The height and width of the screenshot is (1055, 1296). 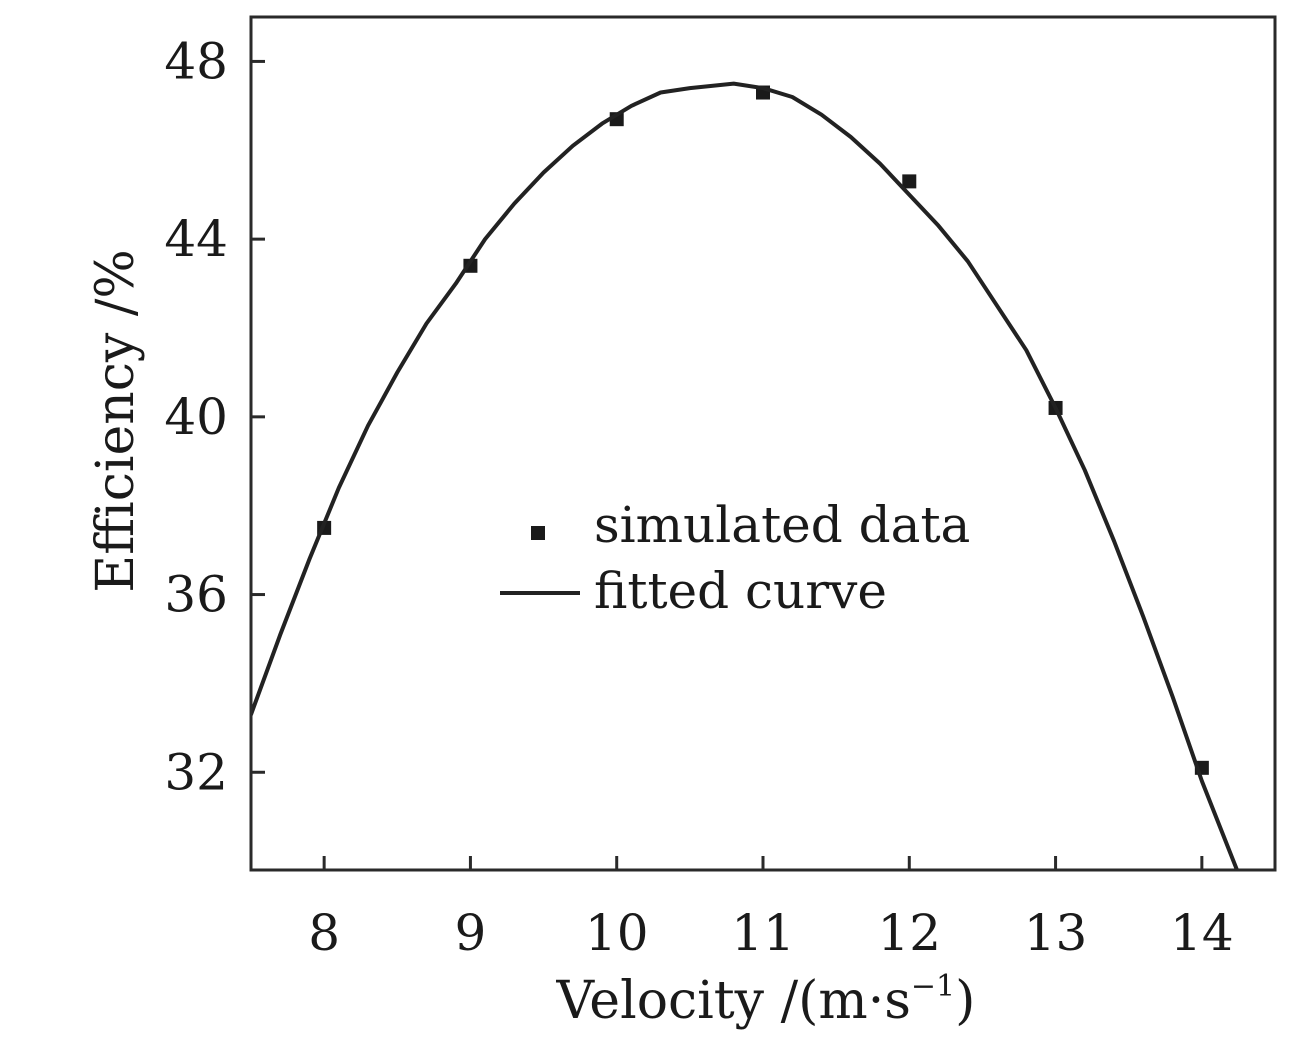 What do you see at coordinates (1202, 933) in the screenshot?
I see `x-tick-label: 14` at bounding box center [1202, 933].